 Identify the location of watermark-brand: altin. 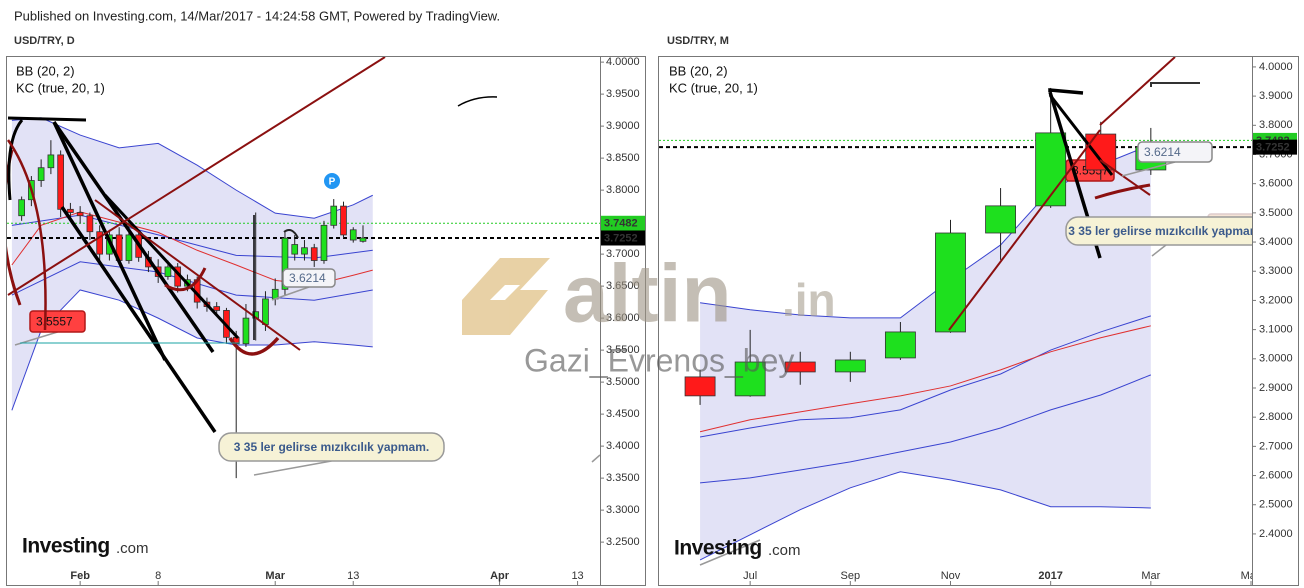
(647, 294).